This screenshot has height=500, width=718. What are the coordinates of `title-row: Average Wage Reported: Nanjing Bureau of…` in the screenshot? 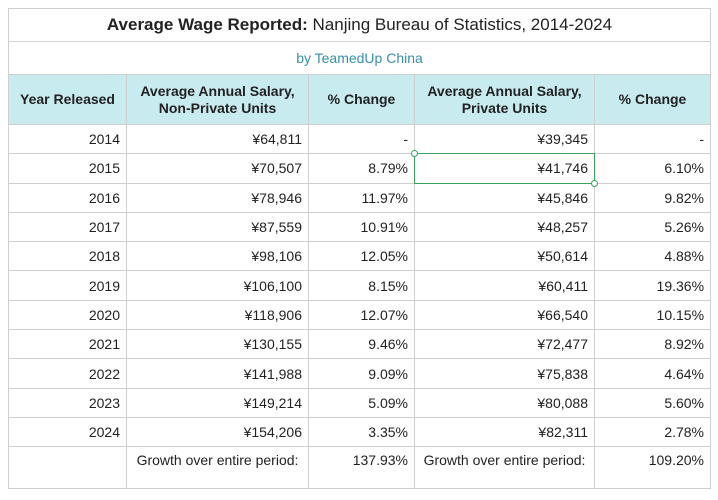 It's located at (359, 25).